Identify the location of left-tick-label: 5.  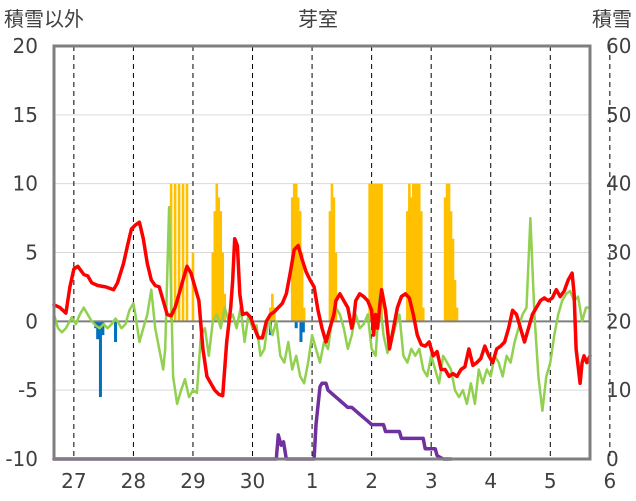
(31, 253).